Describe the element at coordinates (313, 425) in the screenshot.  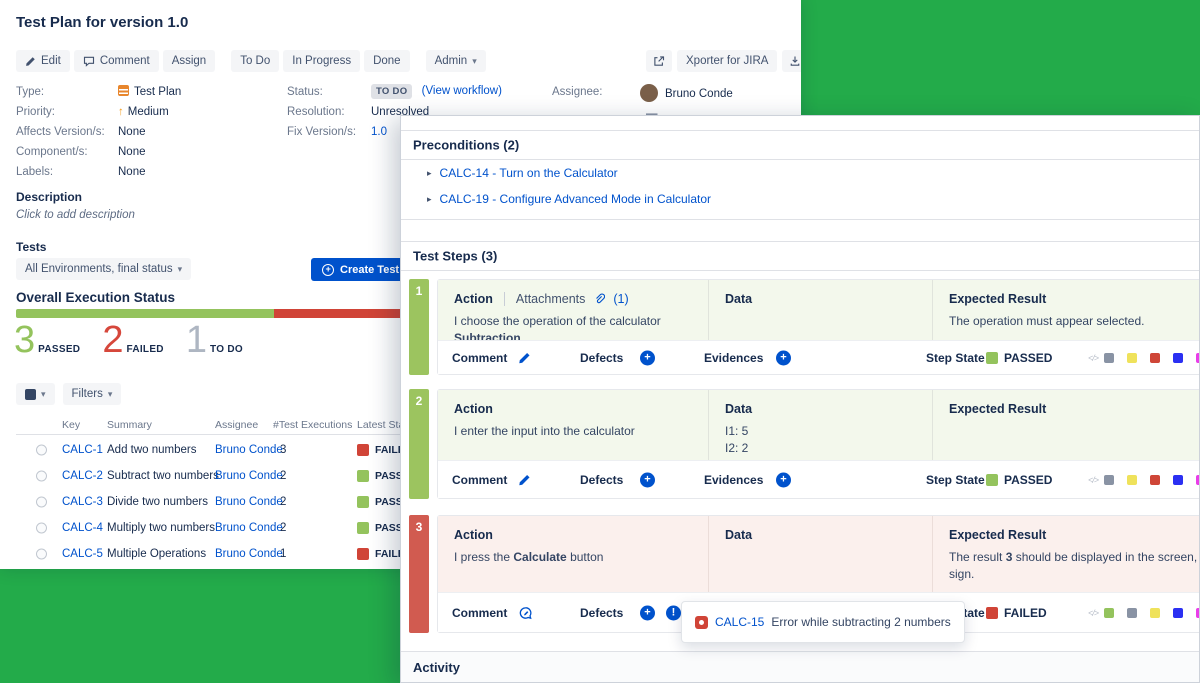
I see `col-header-executions: #Test Executions` at that location.